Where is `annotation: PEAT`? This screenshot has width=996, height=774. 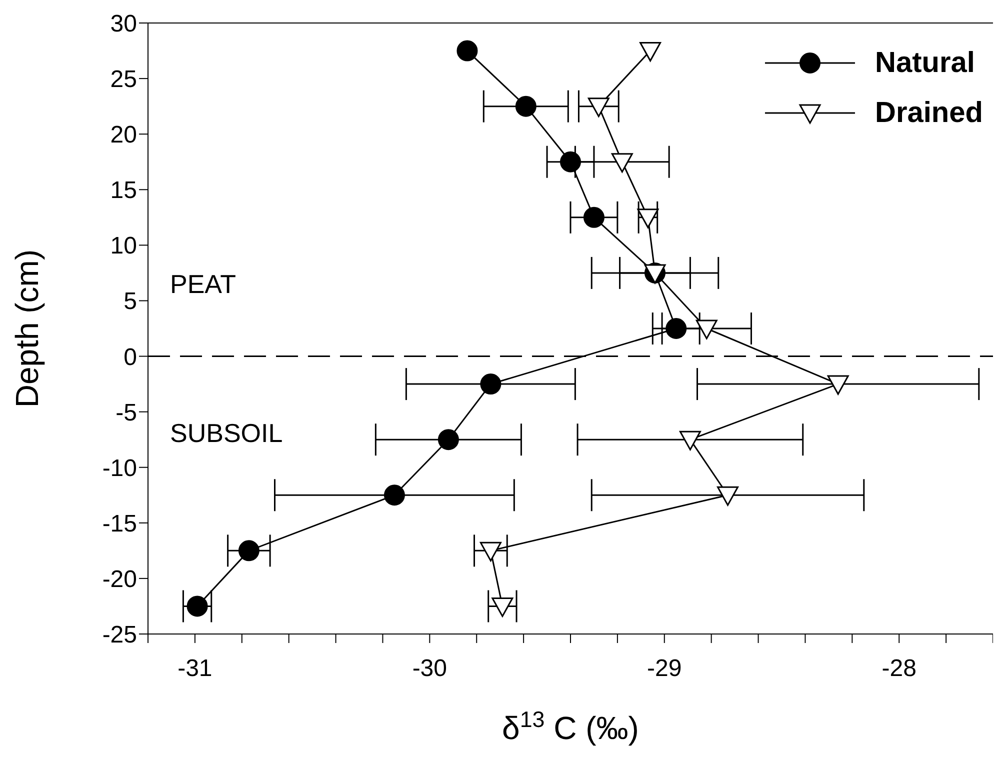
annotation: PEAT is located at coordinates (203, 284).